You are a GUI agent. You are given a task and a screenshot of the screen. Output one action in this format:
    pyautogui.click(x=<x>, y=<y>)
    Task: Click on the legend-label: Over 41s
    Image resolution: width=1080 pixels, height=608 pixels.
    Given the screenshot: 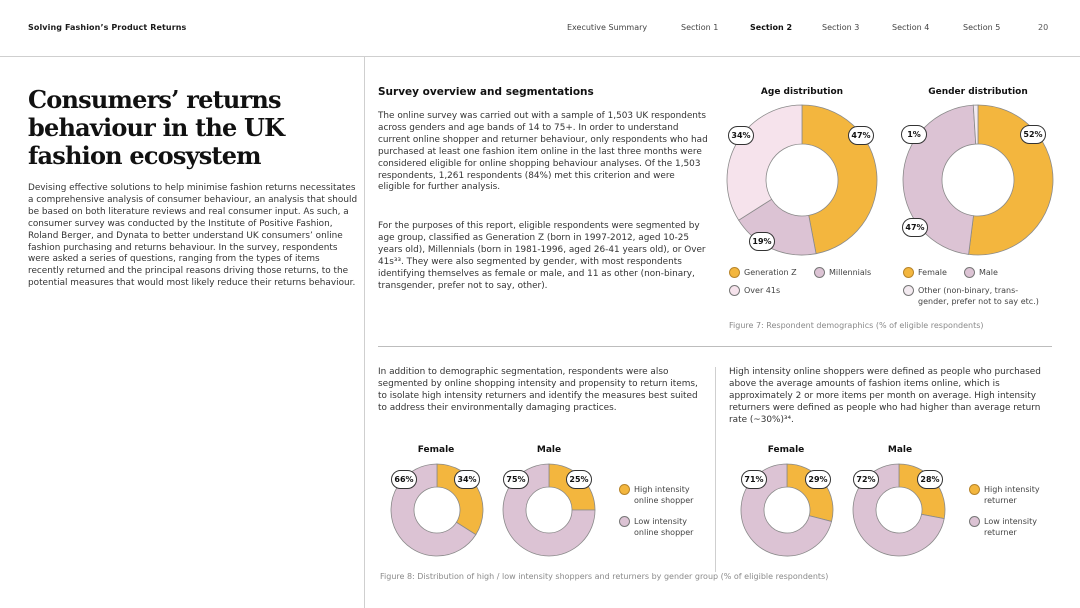 What is the action you would take?
    pyautogui.click(x=762, y=290)
    